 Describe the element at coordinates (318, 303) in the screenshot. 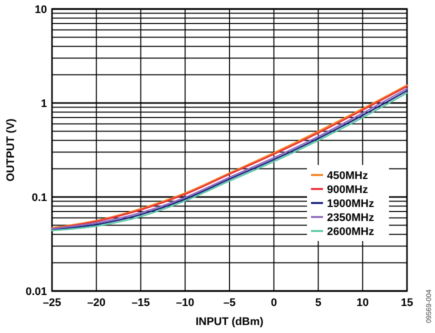

I see `x-tick-label: 5` at that location.